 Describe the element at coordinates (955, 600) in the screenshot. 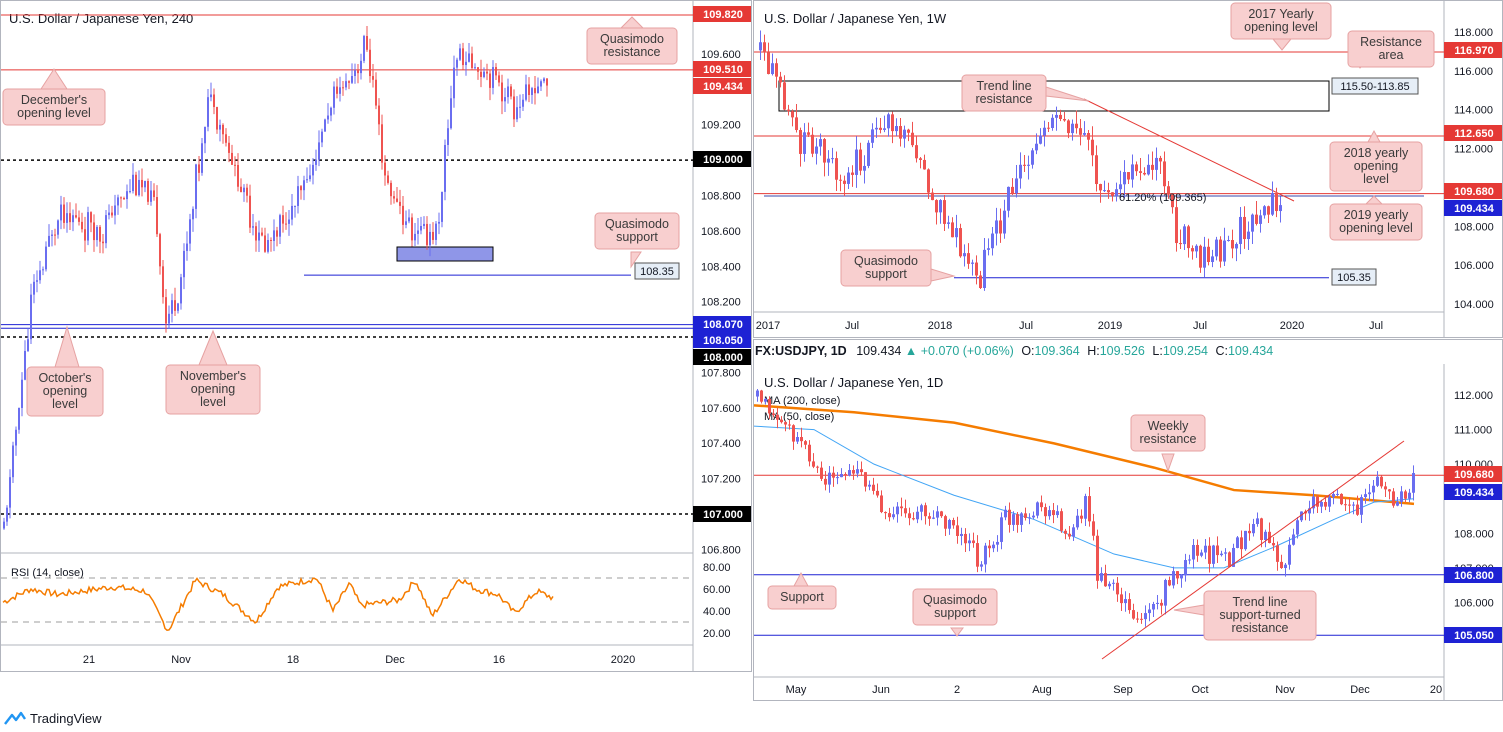

I see `d1-note-qm-support-line: Quasimodo` at that location.